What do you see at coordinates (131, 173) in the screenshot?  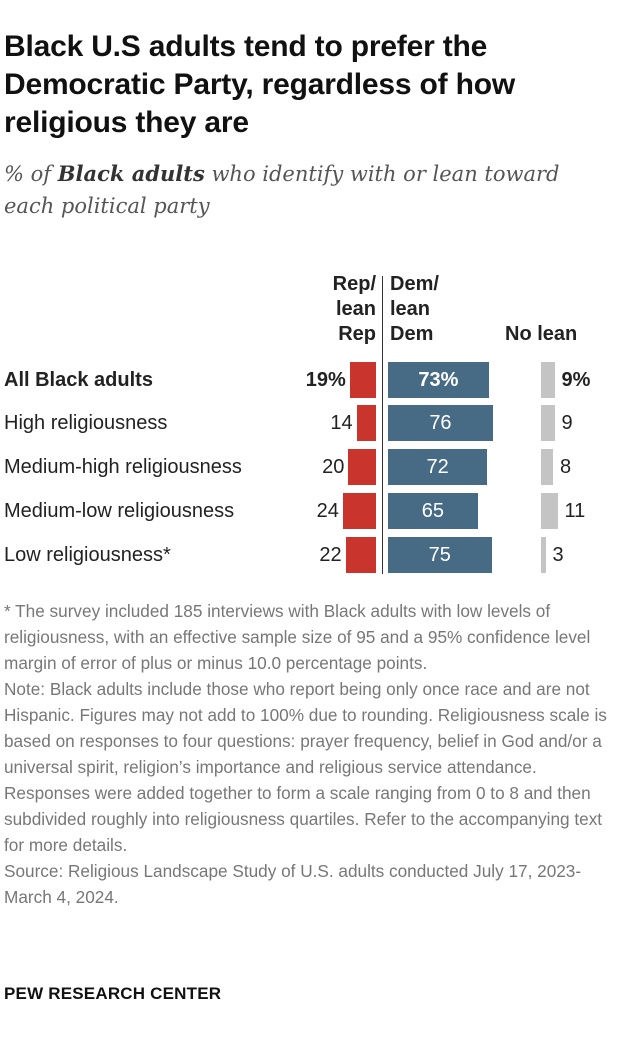 I see `subtitle-bold: Black adults` at bounding box center [131, 173].